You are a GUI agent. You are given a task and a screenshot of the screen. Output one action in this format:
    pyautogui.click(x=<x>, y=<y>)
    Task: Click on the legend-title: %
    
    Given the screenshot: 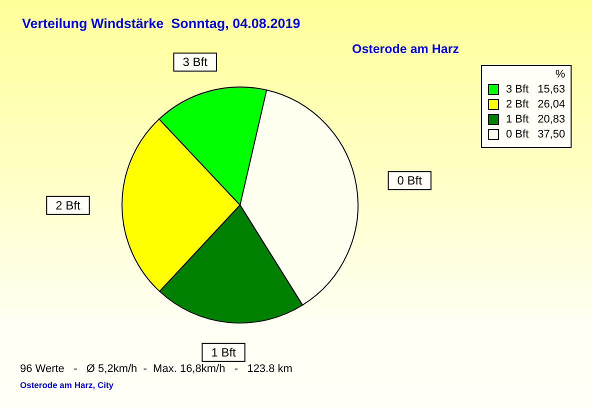 What is the action you would take?
    pyautogui.click(x=560, y=74)
    